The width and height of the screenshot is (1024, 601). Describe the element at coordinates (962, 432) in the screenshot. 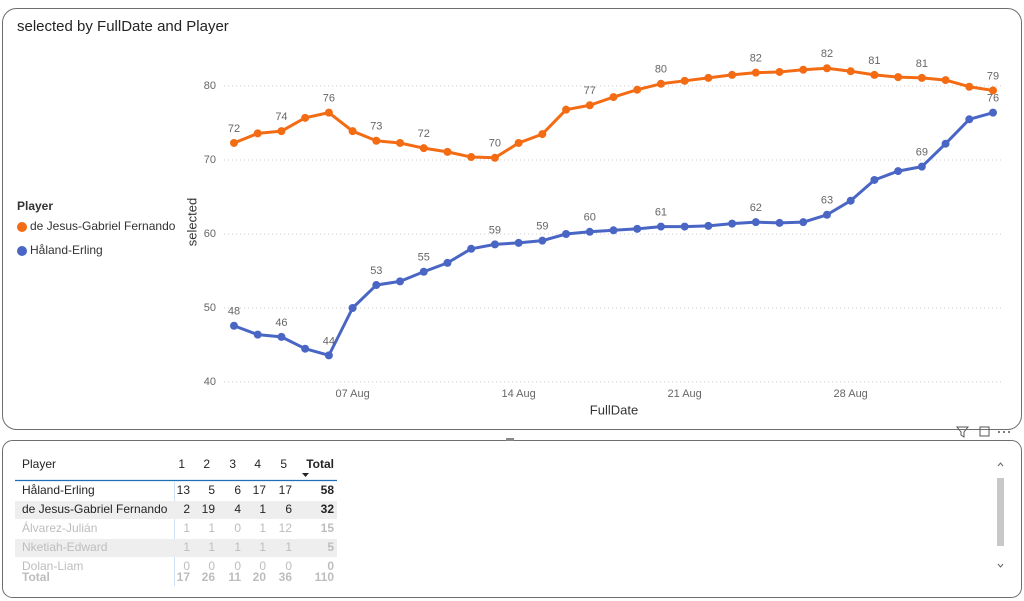

I see `filter-icon` at that location.